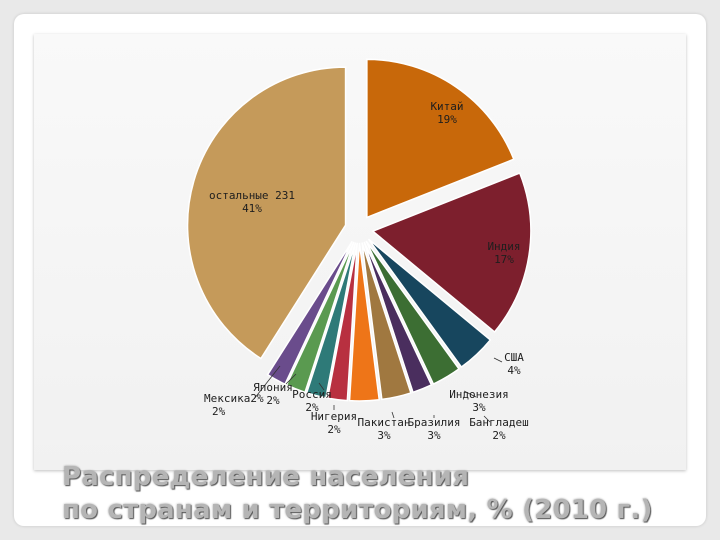  Describe the element at coordinates (234, 405) in the screenshot. I see `slice-label-11: Мексика2% 2%` at that location.